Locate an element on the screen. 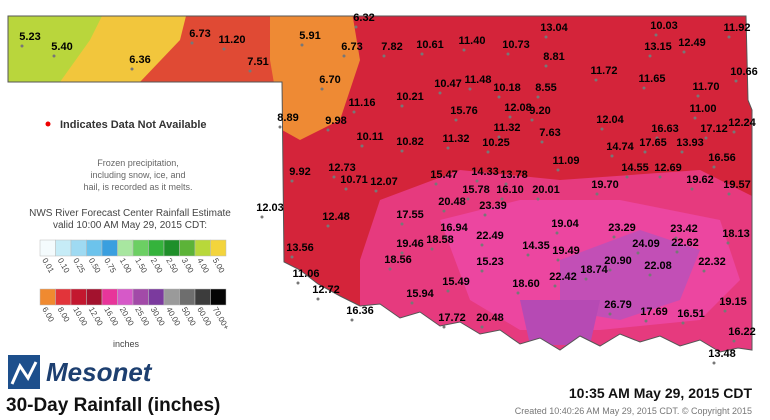 The width and height of the screenshot is (770, 420). legend-label: 40.00 is located at coordinates (173, 317).